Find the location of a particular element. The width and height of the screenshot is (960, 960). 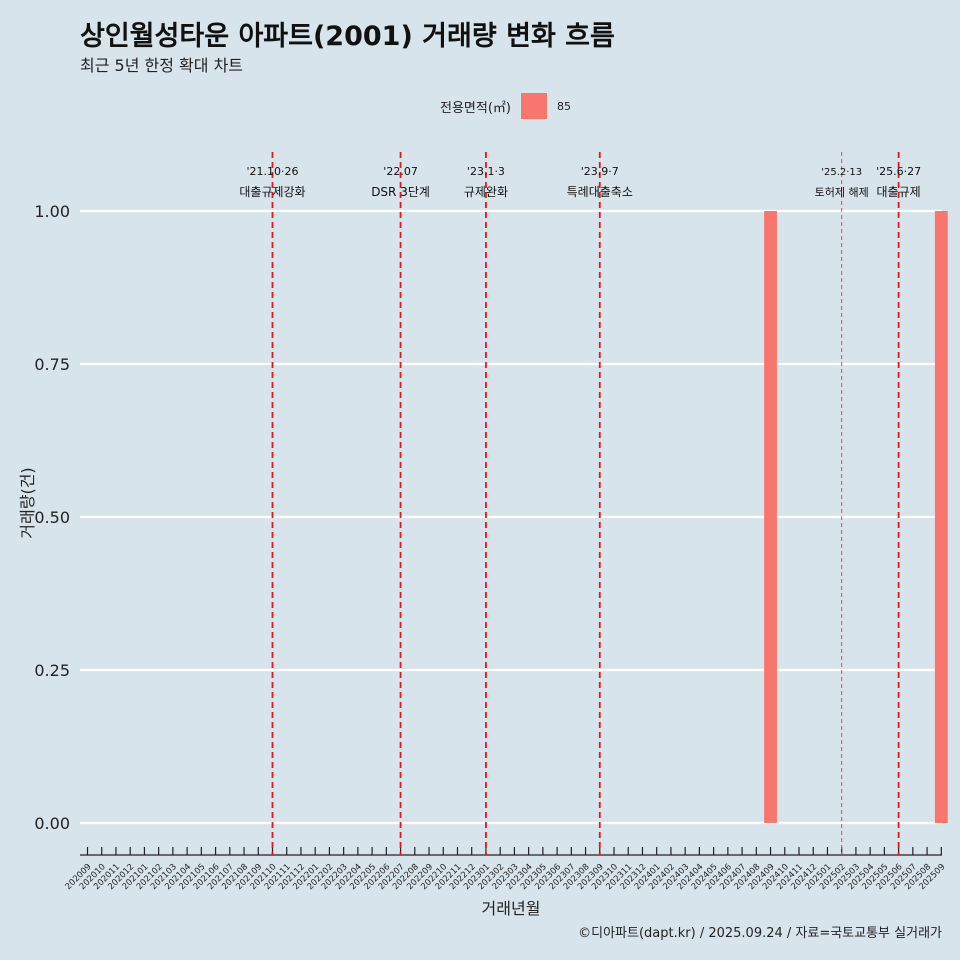

legend: 전용면적(㎡) 85 is located at coordinates (505, 106).